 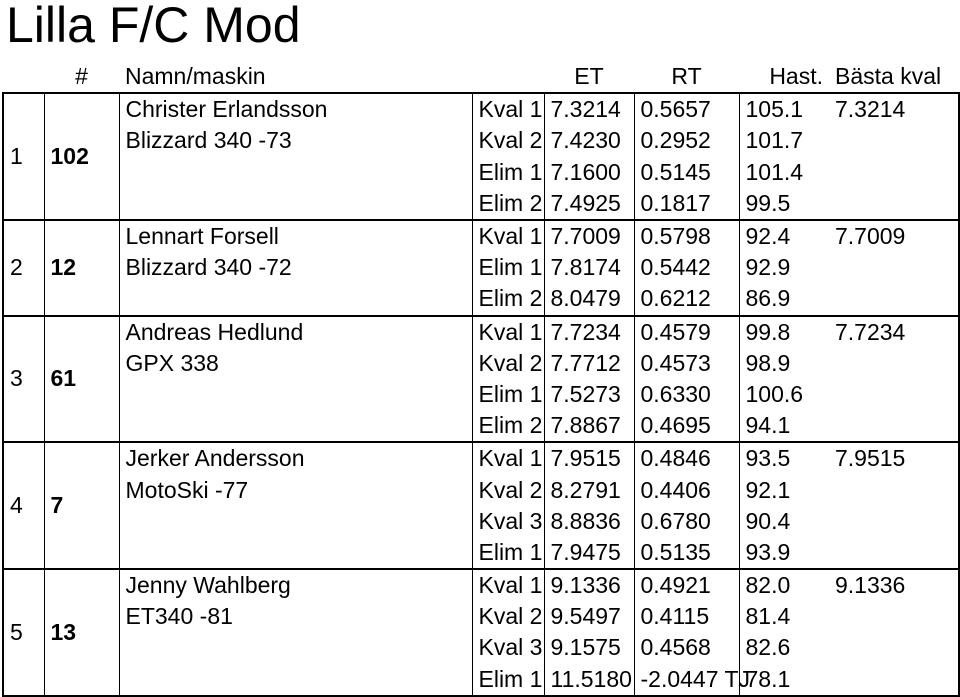 I want to click on start-number-cell: 12, so click(x=82, y=267).